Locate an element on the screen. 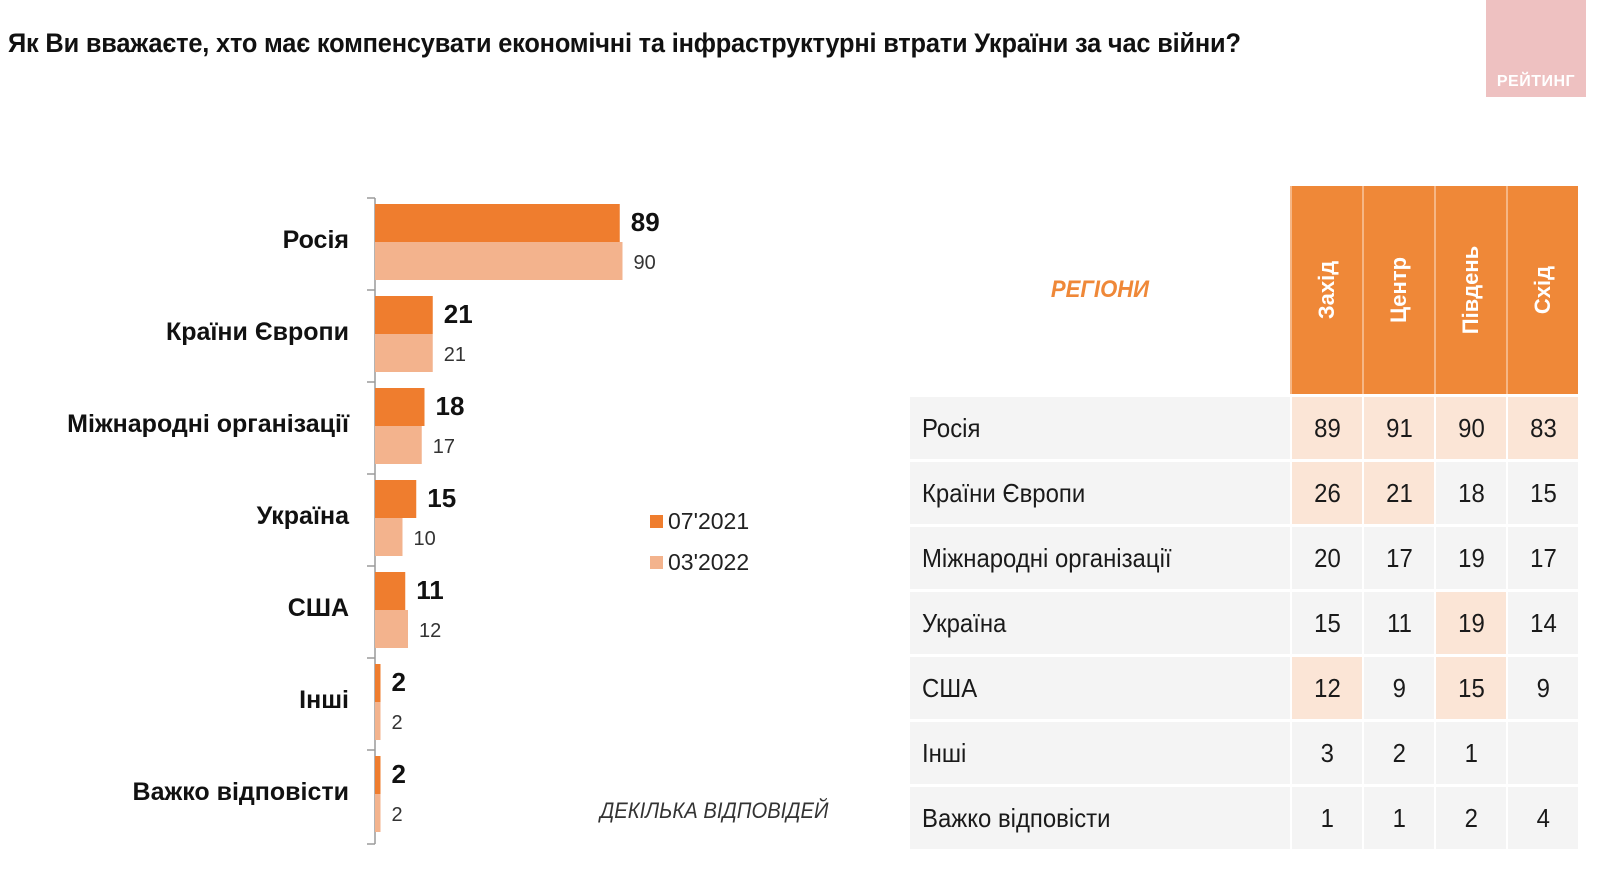 The image size is (1600, 895). data-label: 12 is located at coordinates (430, 631).